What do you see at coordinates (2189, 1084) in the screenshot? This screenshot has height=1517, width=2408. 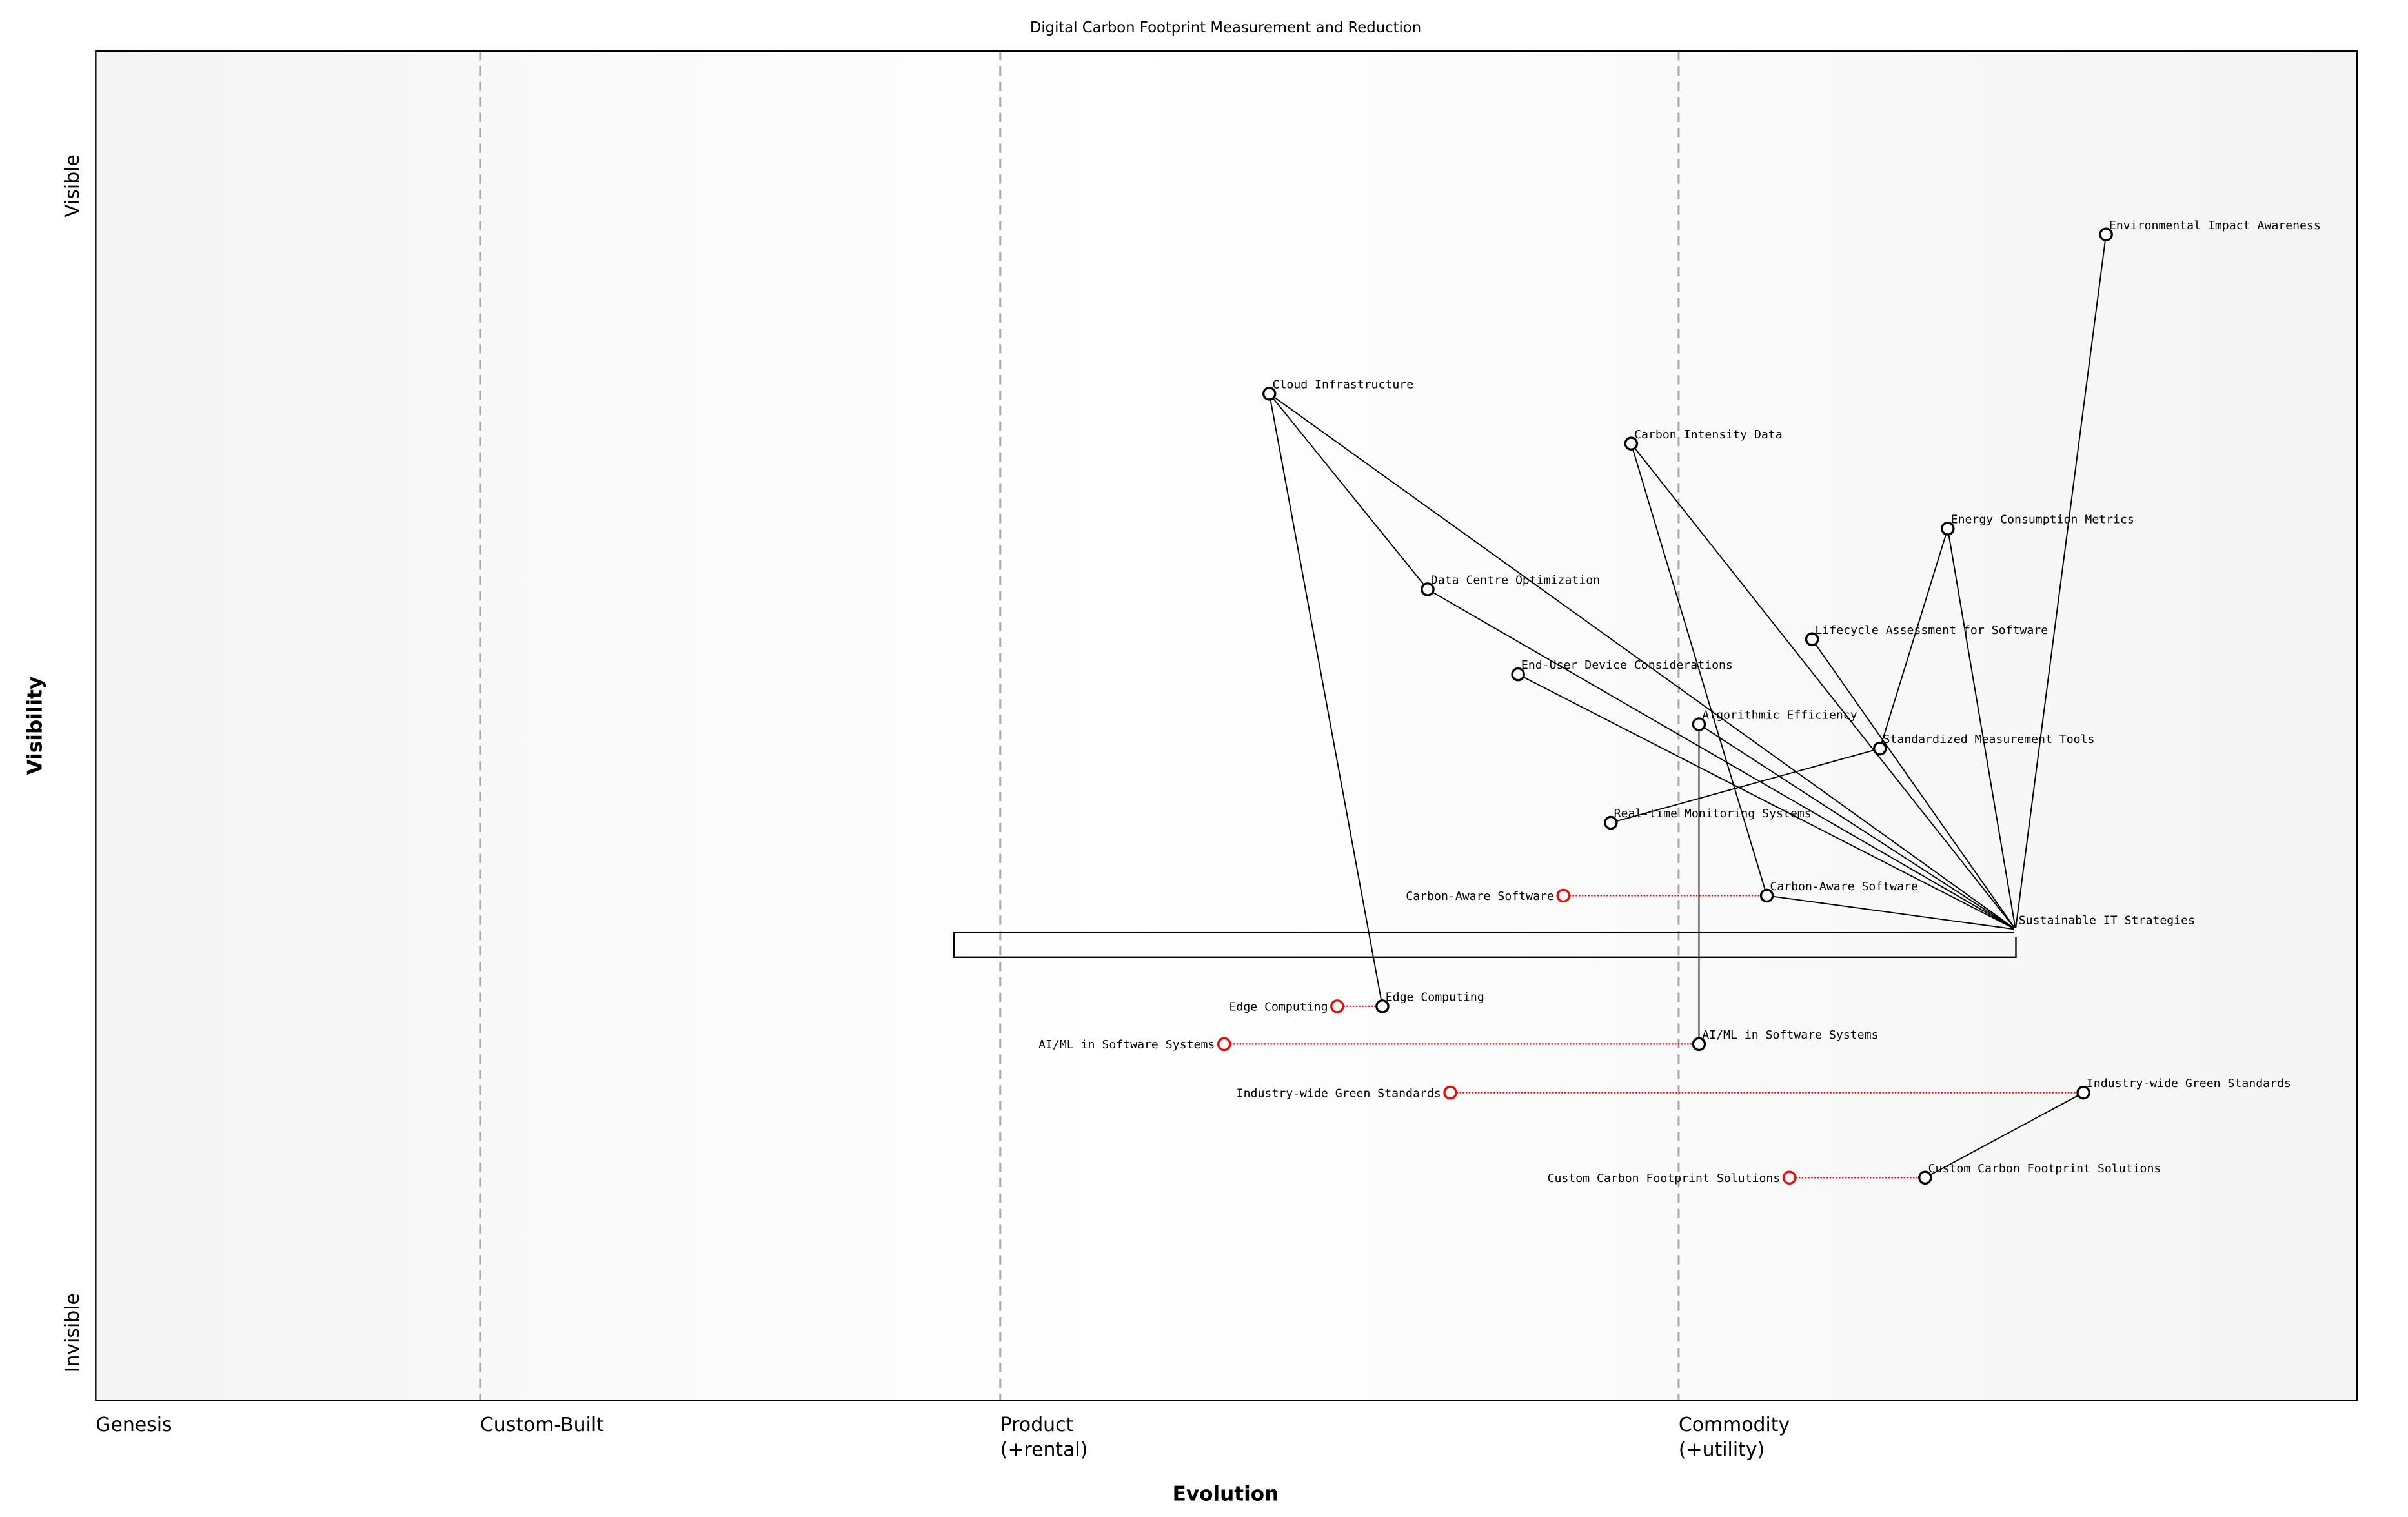 I see `component-label: Industry-wide Green Standards` at bounding box center [2189, 1084].